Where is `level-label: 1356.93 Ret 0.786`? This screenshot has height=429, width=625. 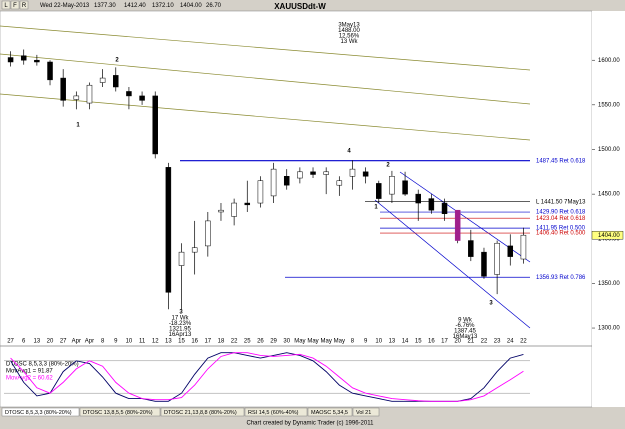 level-label: 1356.93 Ret 0.786 is located at coordinates (561, 278).